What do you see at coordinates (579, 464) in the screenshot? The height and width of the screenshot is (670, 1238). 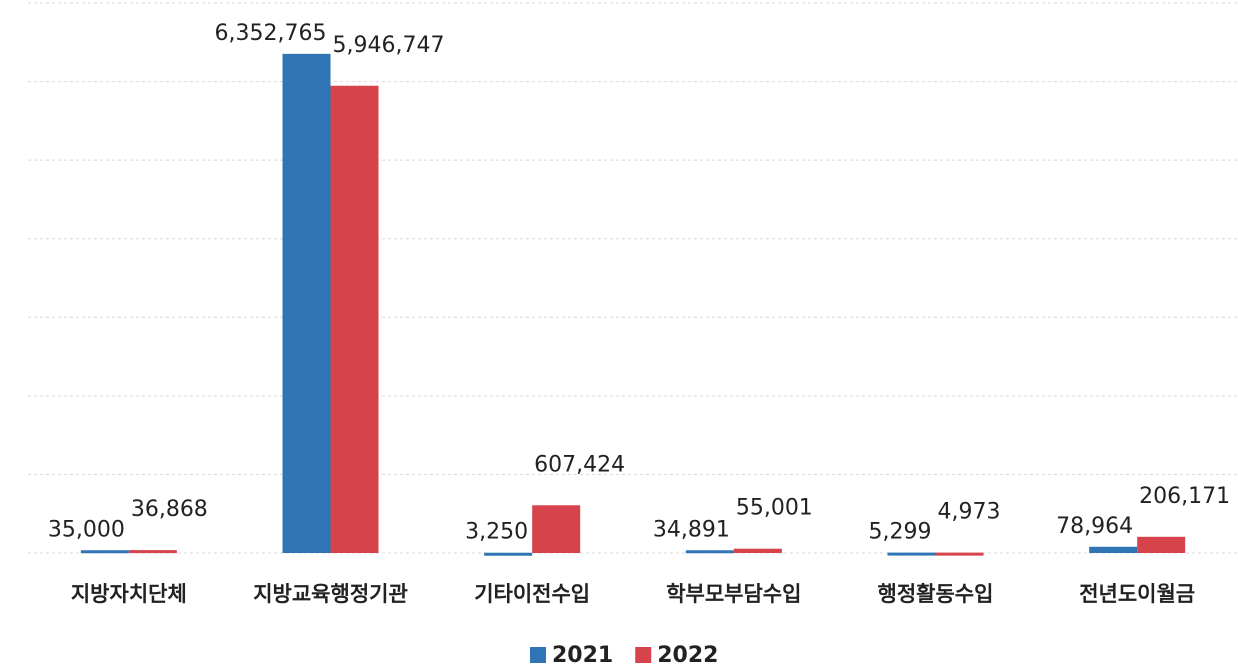 I see `data-label: 607,424` at bounding box center [579, 464].